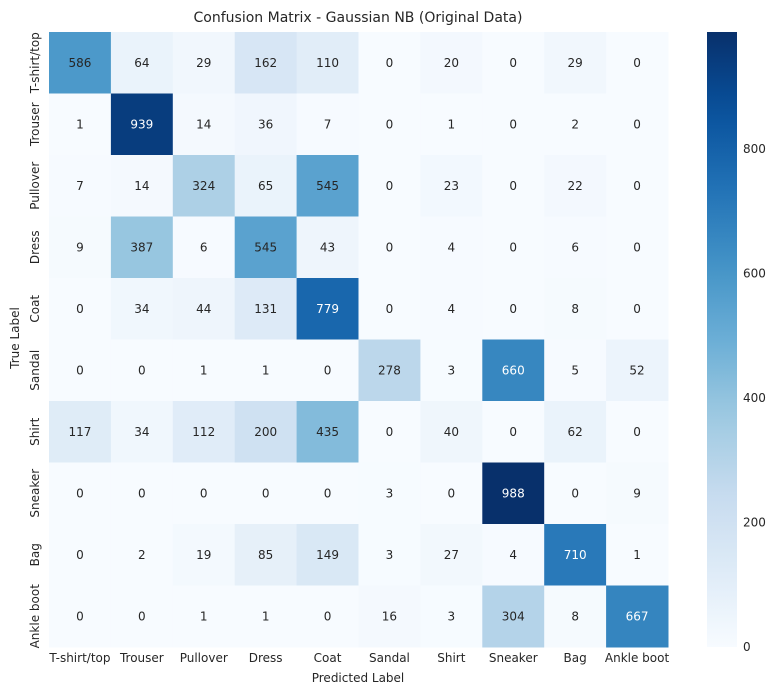 This screenshot has width=776, height=694. I want to click on x-tick-label: Sandal, so click(389, 658).